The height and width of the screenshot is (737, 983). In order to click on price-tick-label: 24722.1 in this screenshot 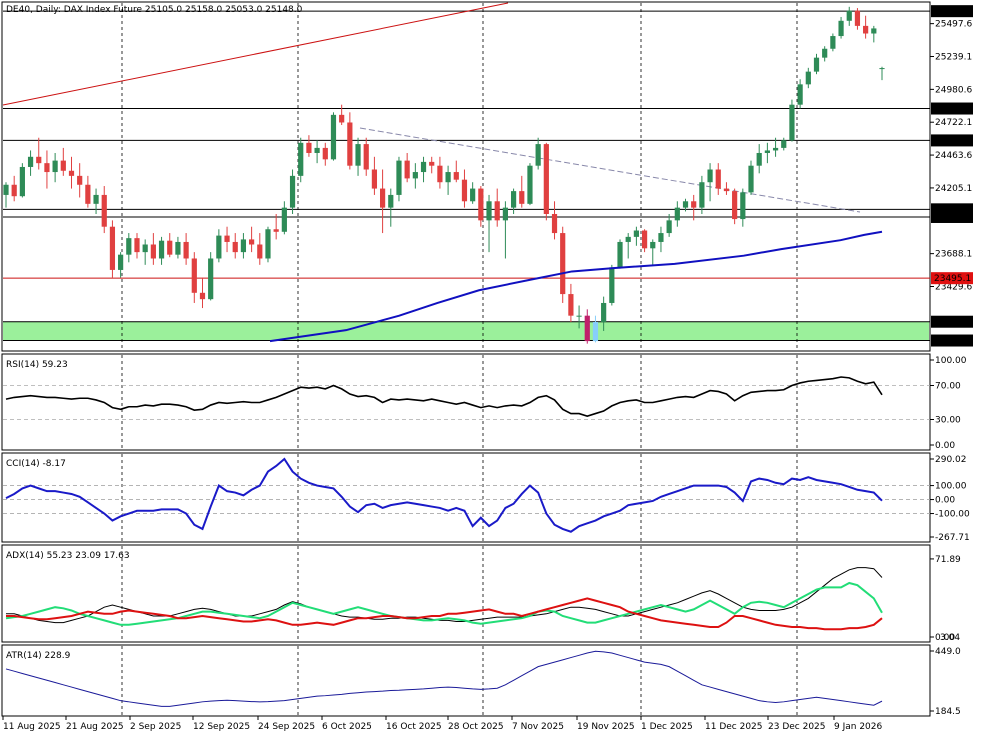, I will do `click(953, 123)`.